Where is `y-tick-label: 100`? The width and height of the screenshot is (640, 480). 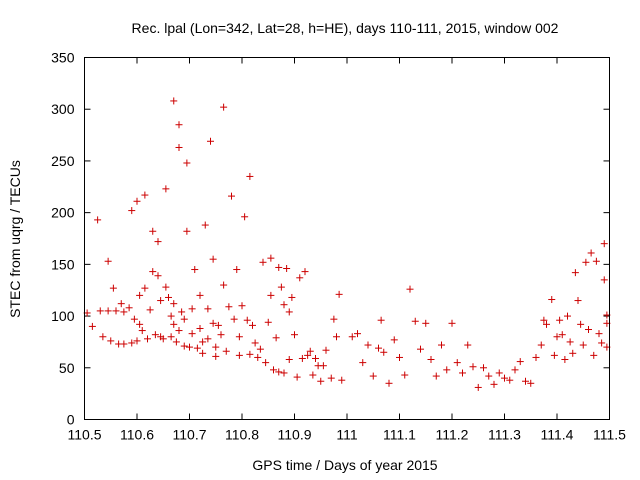
y-tick-label: 100 is located at coordinates (63, 316).